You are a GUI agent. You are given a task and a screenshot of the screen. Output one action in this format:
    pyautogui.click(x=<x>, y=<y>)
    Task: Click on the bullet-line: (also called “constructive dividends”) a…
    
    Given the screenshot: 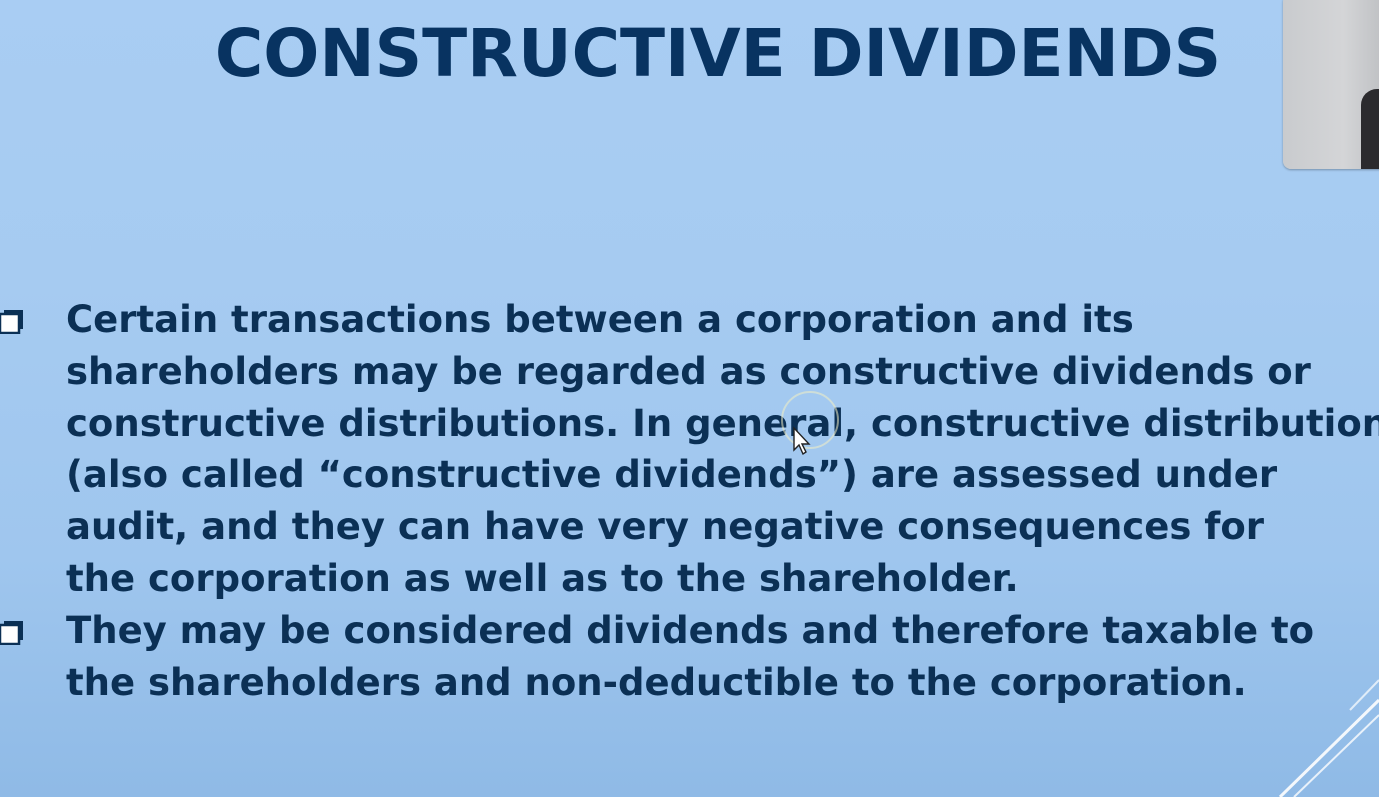 What is the action you would take?
    pyautogui.click(x=672, y=475)
    